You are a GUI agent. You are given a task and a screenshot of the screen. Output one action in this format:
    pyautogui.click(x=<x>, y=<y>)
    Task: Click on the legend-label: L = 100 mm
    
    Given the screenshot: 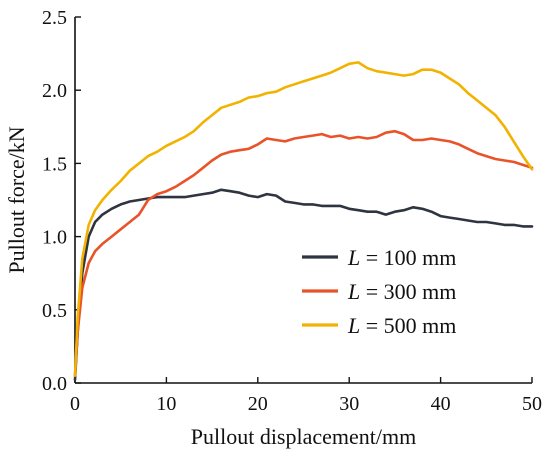 What is the action you would take?
    pyautogui.click(x=401, y=257)
    